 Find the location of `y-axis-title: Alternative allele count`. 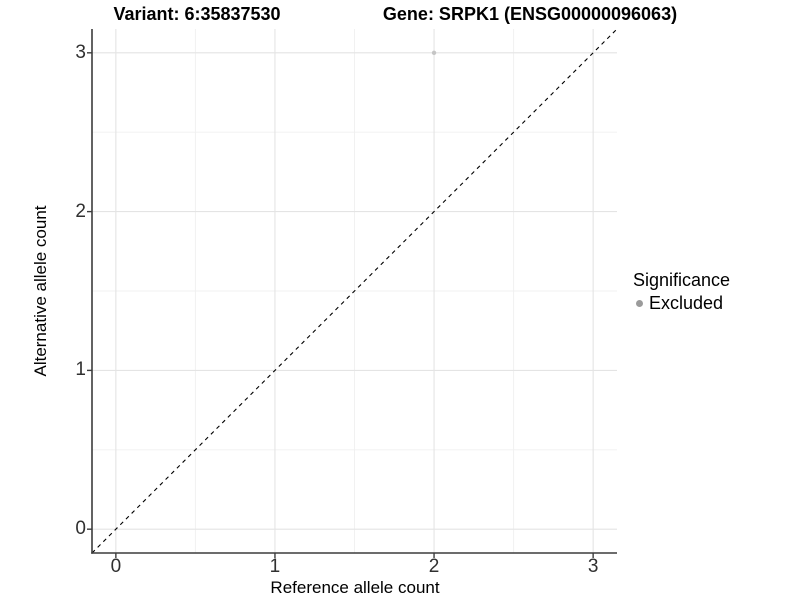

y-axis-title: Alternative allele count is located at coordinates (40, 291).